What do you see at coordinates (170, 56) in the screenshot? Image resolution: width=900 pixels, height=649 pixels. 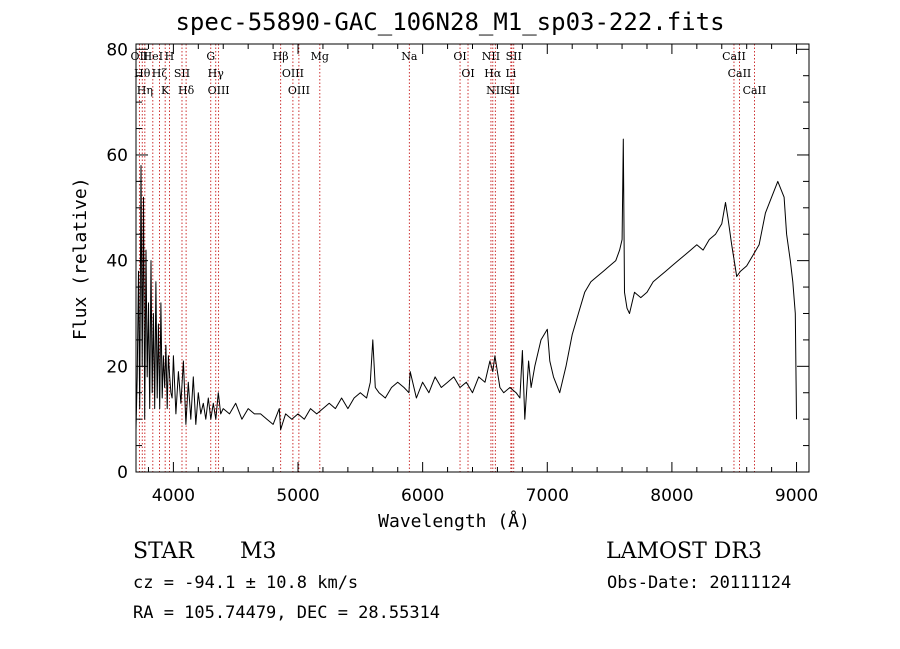 I see `feature-label: H` at bounding box center [170, 56].